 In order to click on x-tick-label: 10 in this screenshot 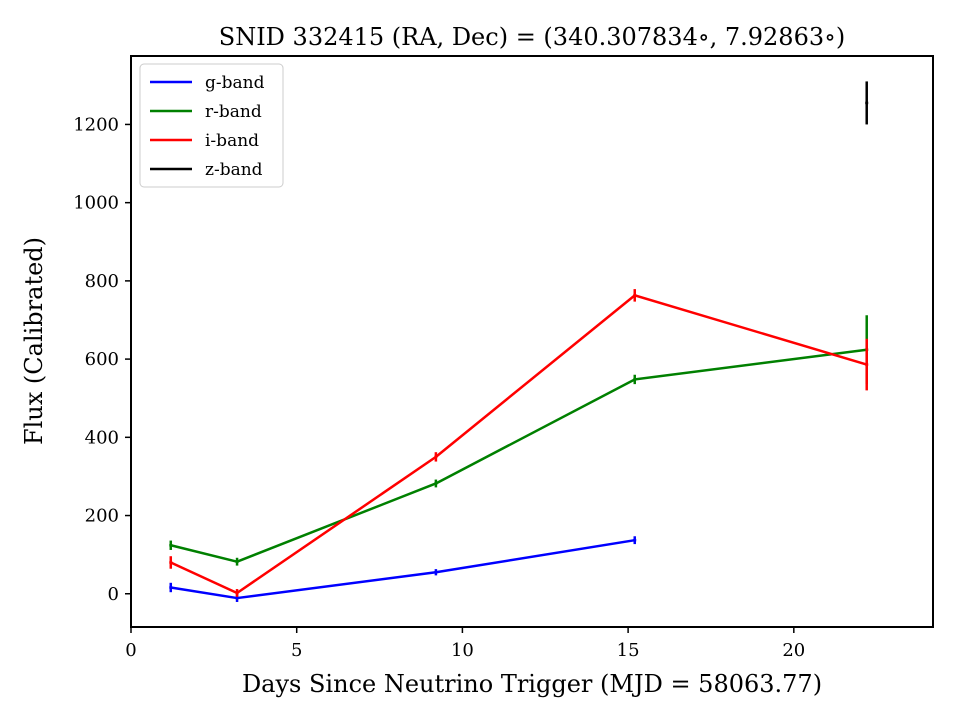, I will do `click(462, 650)`.